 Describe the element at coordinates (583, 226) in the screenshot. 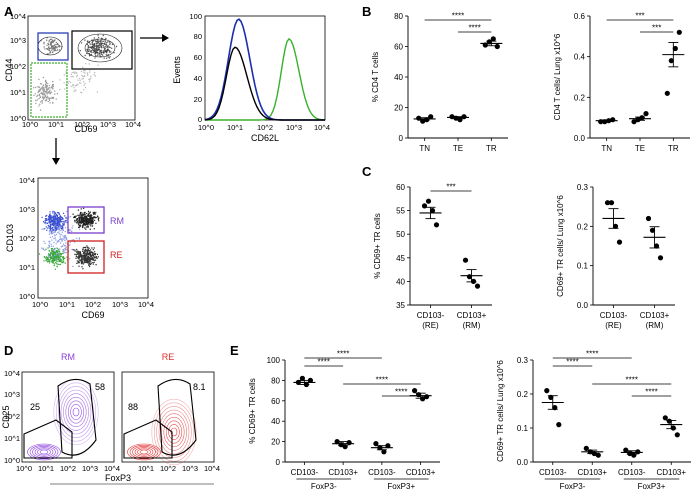

I see `y-tick-label: 0.2` at that location.